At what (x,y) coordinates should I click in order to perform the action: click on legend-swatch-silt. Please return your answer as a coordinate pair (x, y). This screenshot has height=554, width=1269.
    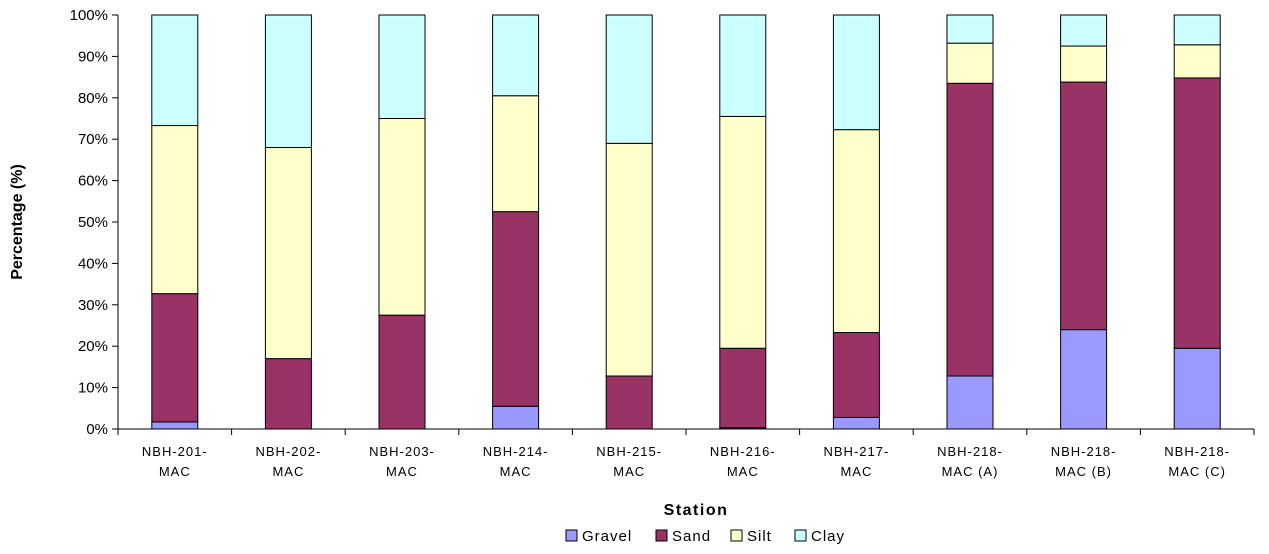
    Looking at the image, I should click on (736, 535).